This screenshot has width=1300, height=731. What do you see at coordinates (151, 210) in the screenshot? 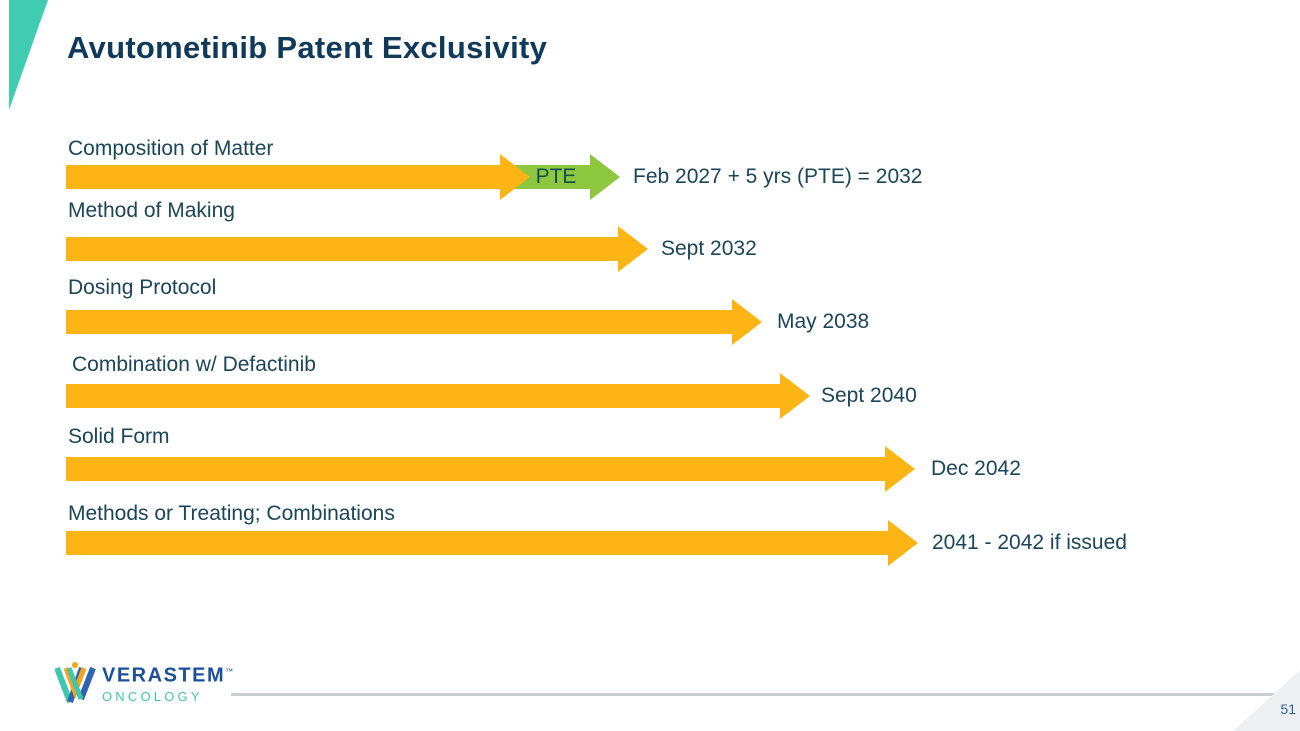
I see `row-label-method-of-making: Method of Making` at bounding box center [151, 210].